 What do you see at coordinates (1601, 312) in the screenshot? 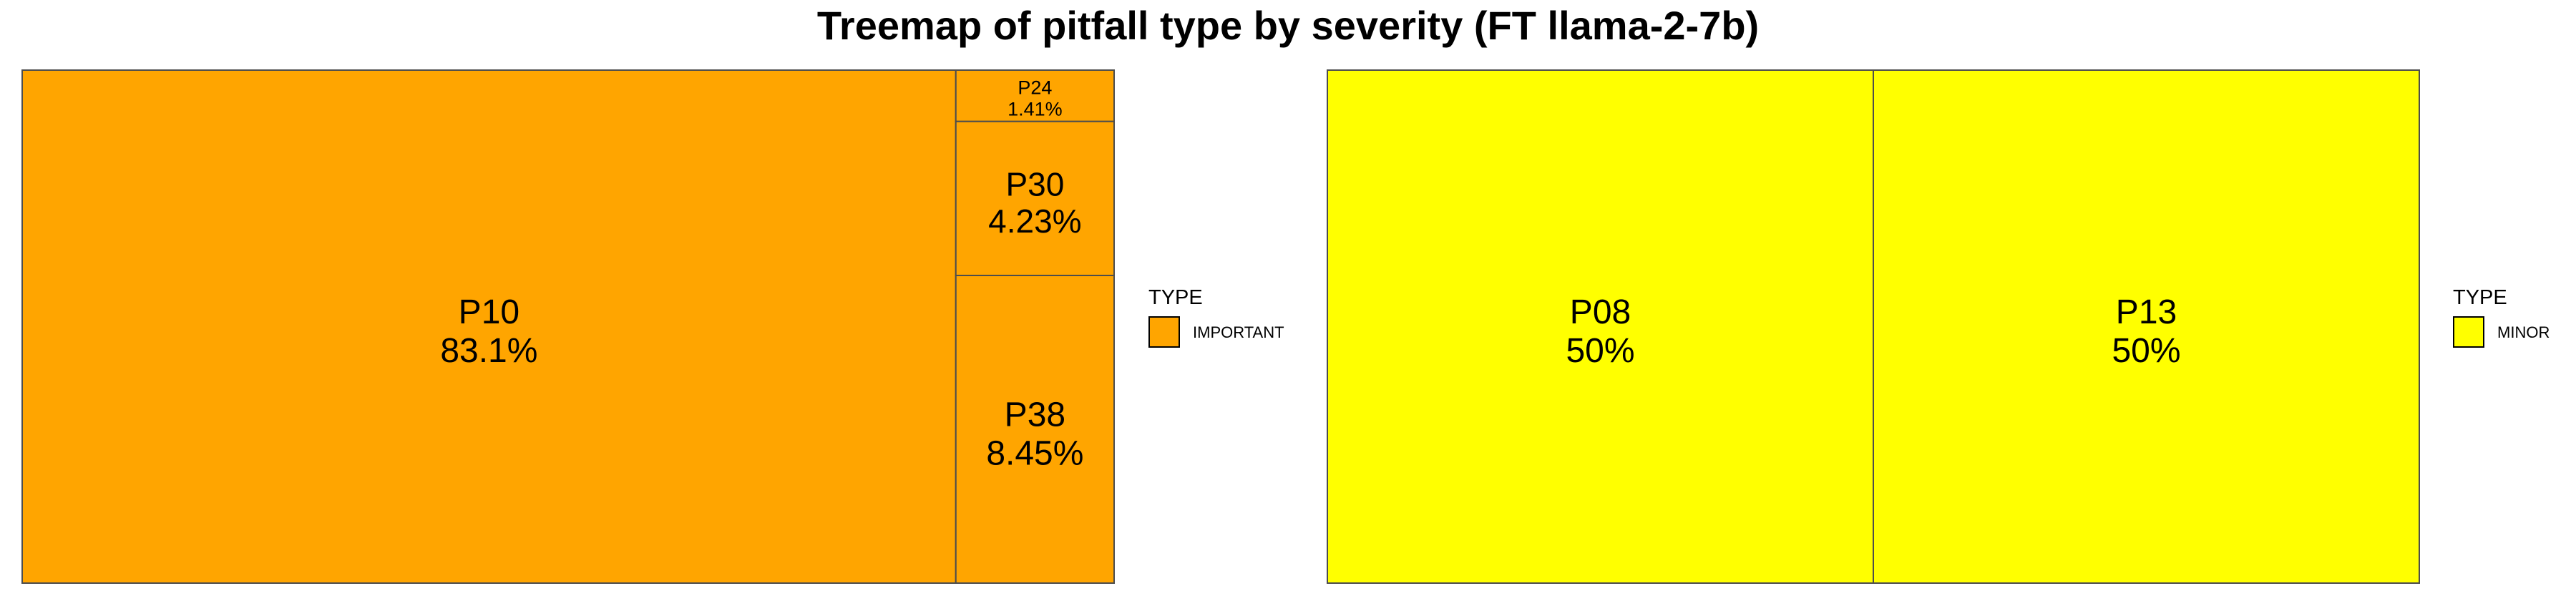
I see `tile-name-p08: P08` at bounding box center [1601, 312].